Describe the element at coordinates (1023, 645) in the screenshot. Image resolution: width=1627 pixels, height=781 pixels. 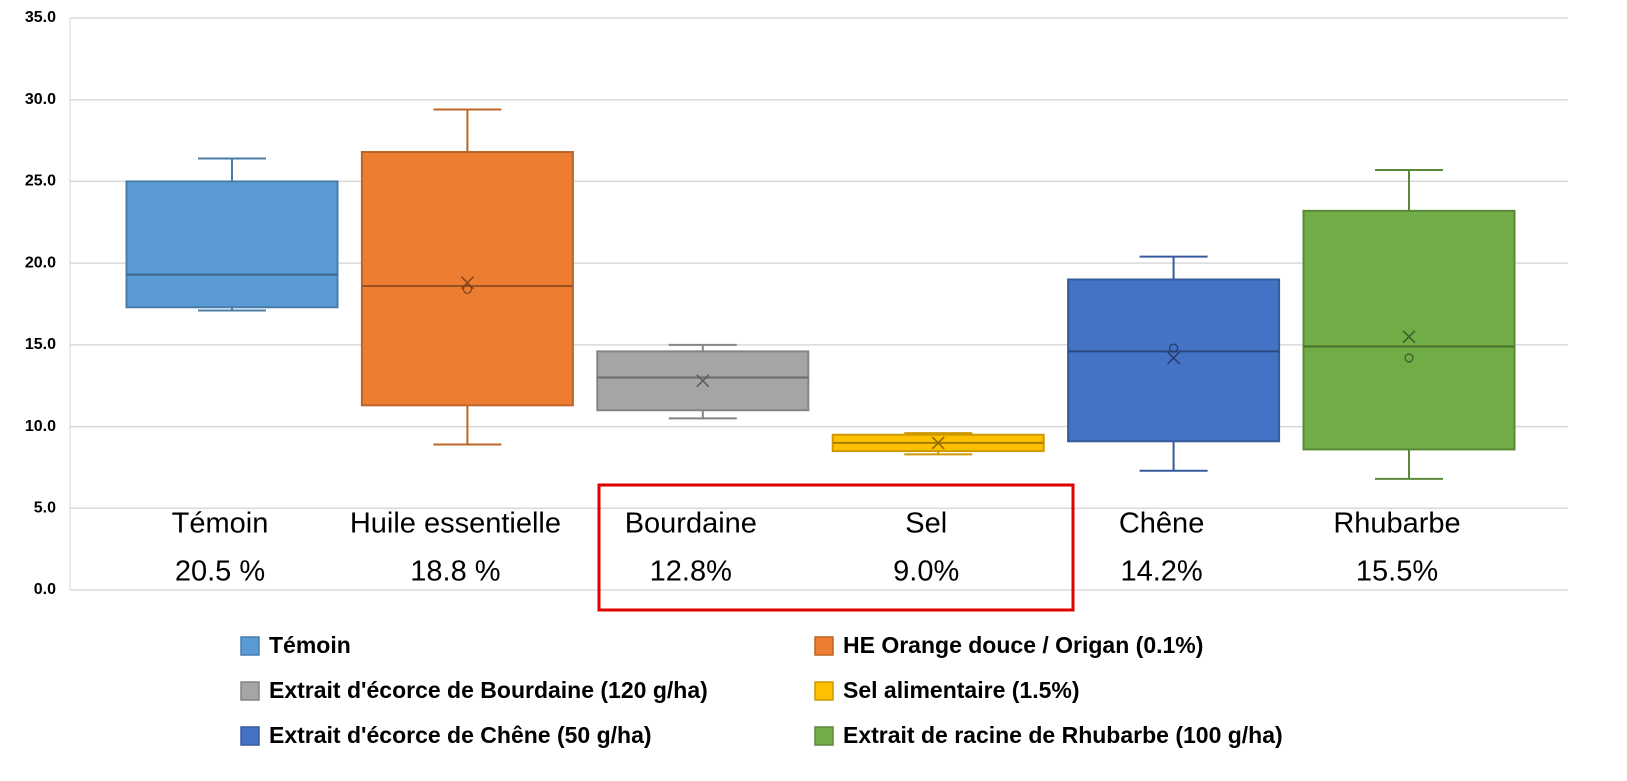
I see `legend-label: HE Orange douce / Origan (0.1%)` at that location.